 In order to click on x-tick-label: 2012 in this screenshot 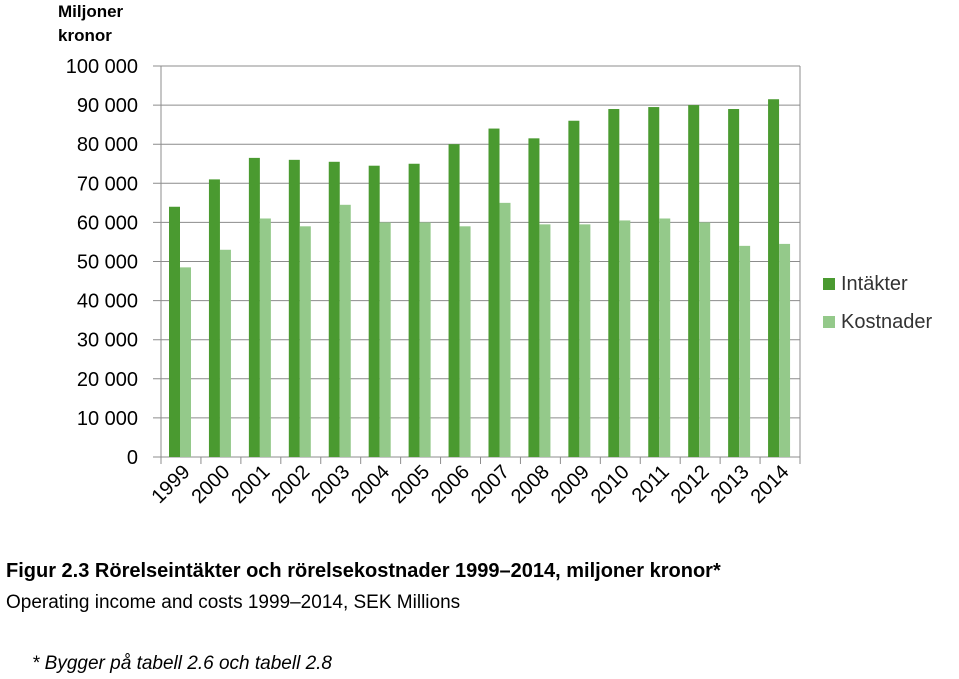, I will do `click(690, 484)`.